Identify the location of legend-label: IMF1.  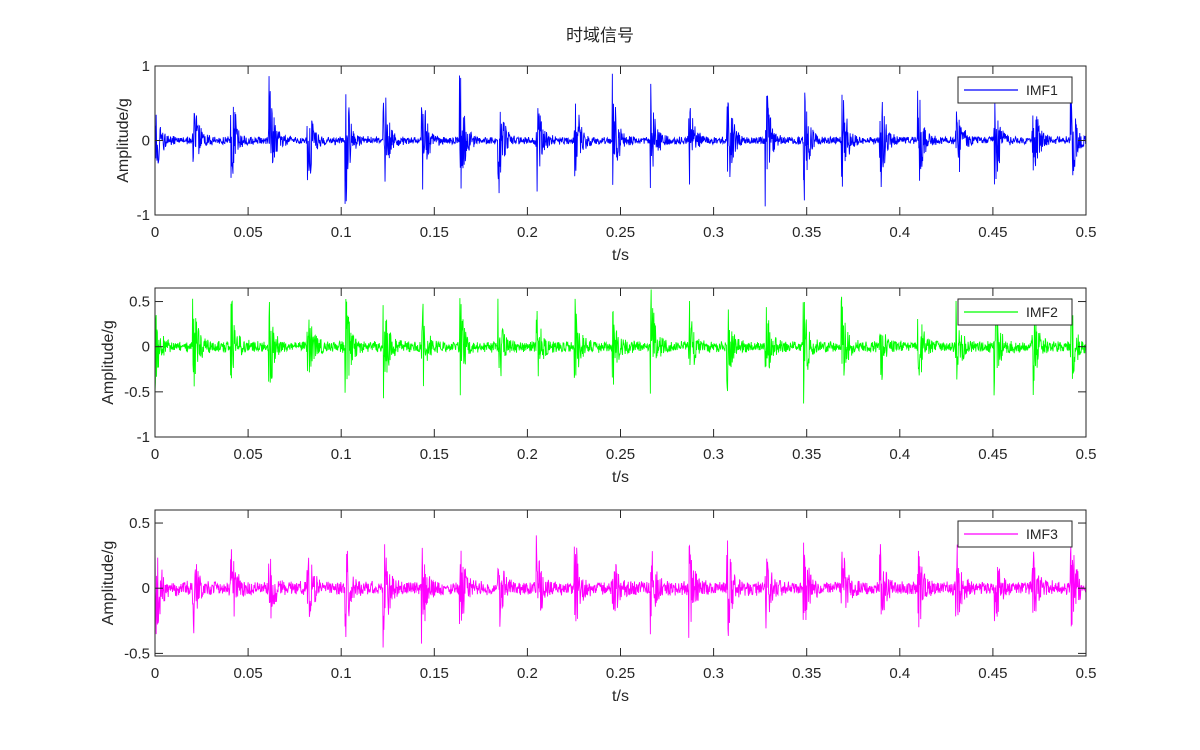
(1042, 90).